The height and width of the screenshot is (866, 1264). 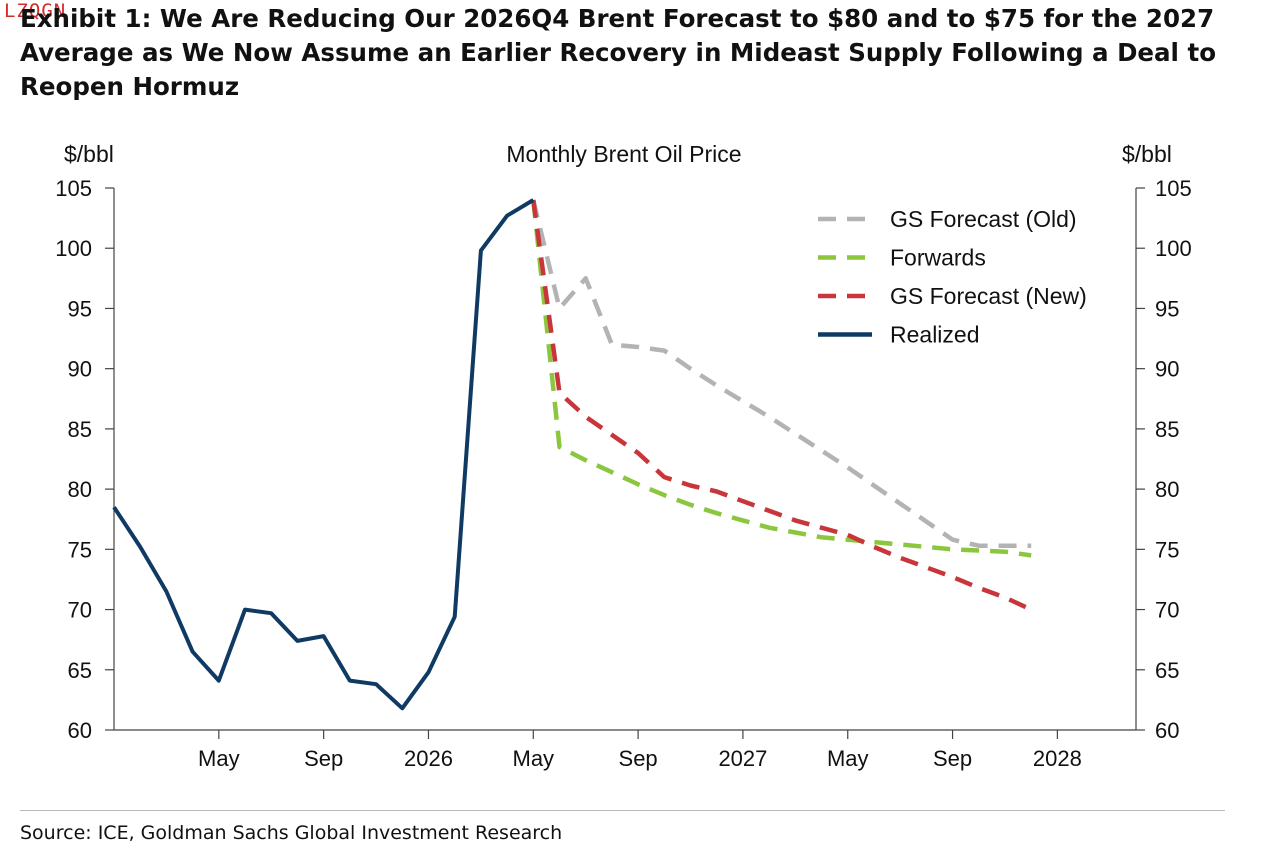 What do you see at coordinates (623, 154) in the screenshot?
I see `chart-title: Monthly Brent Oil Price` at bounding box center [623, 154].